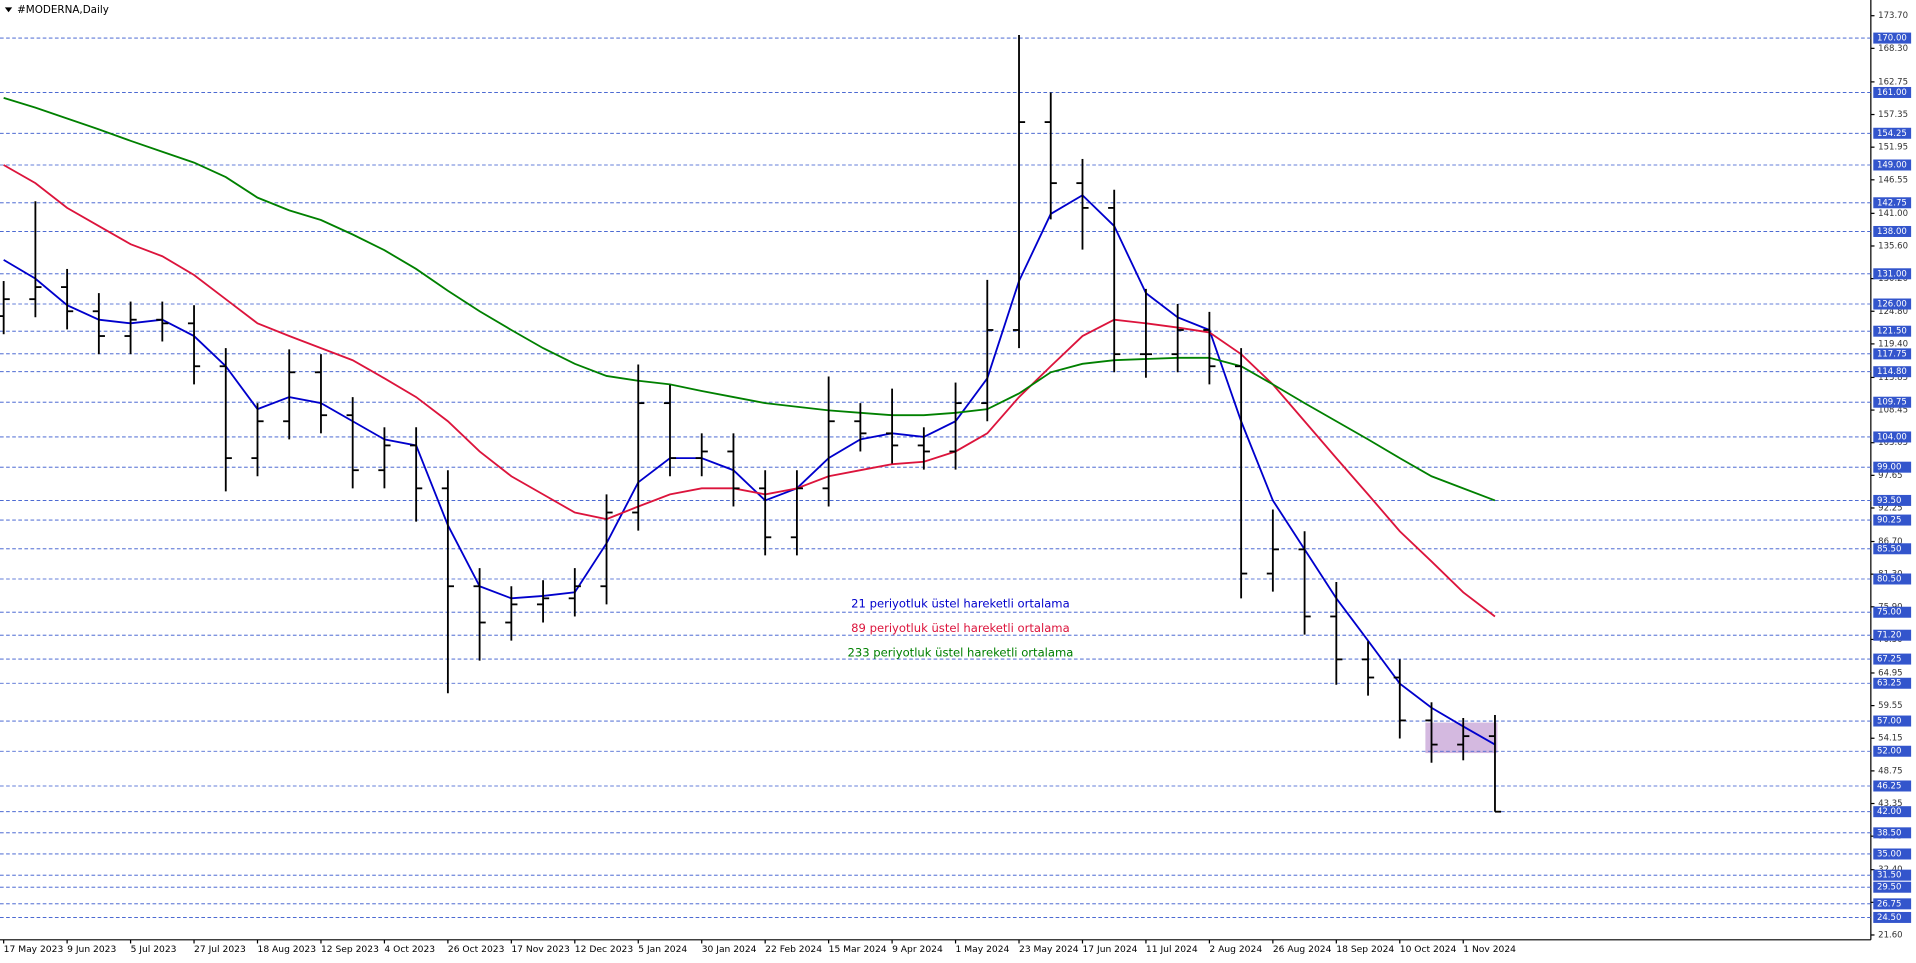  Describe the element at coordinates (1889, 722) in the screenshot. I see `level-label: 57.00` at that location.